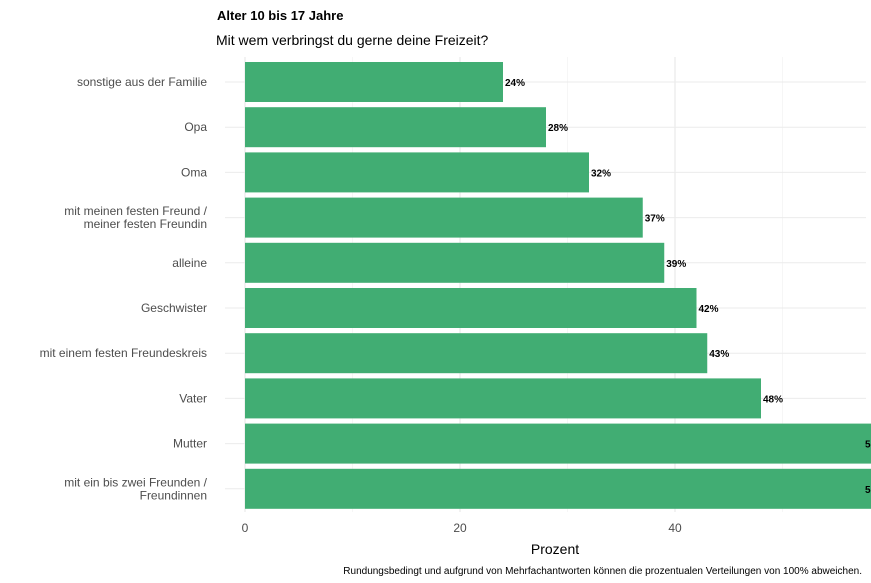  I want to click on x-axis-title: Prozent, so click(555, 549).